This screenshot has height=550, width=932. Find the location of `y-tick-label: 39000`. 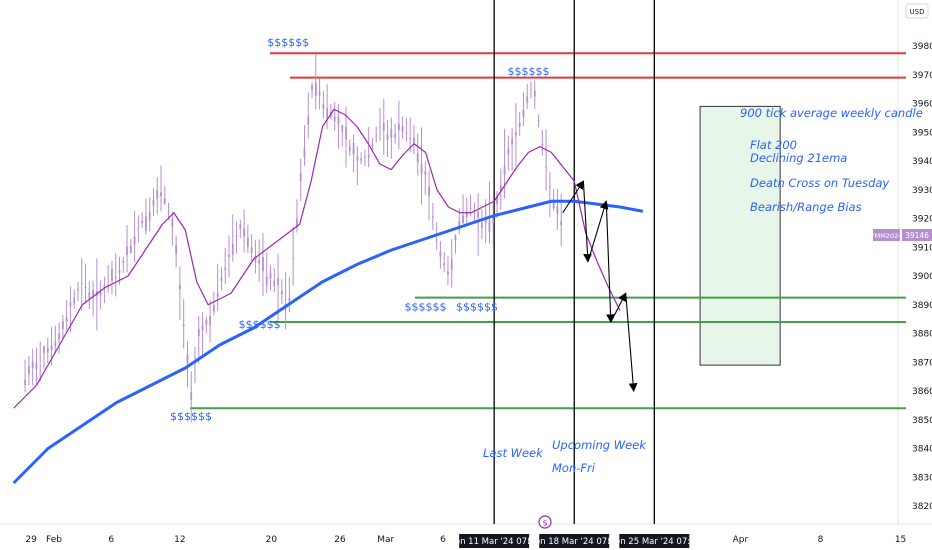

y-tick-label: 39000 is located at coordinates (922, 277).